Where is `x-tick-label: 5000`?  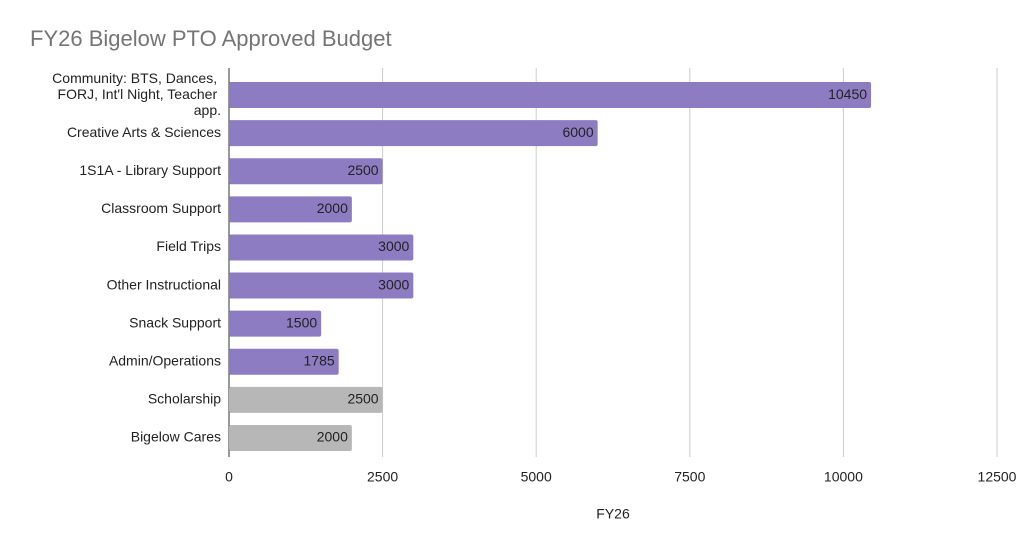
x-tick-label: 5000 is located at coordinates (536, 477).